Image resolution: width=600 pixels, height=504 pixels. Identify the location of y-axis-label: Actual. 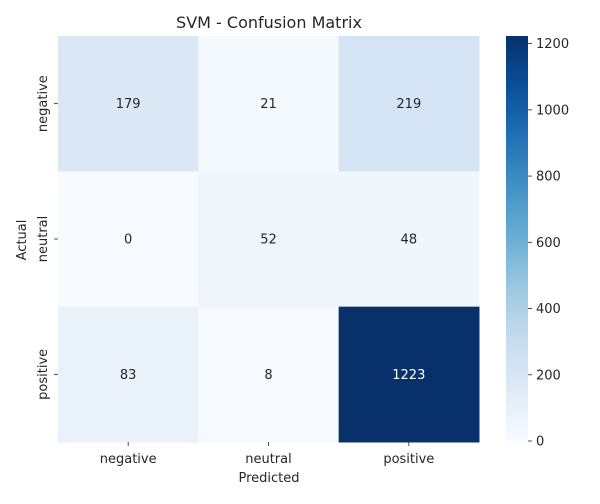
(22, 240).